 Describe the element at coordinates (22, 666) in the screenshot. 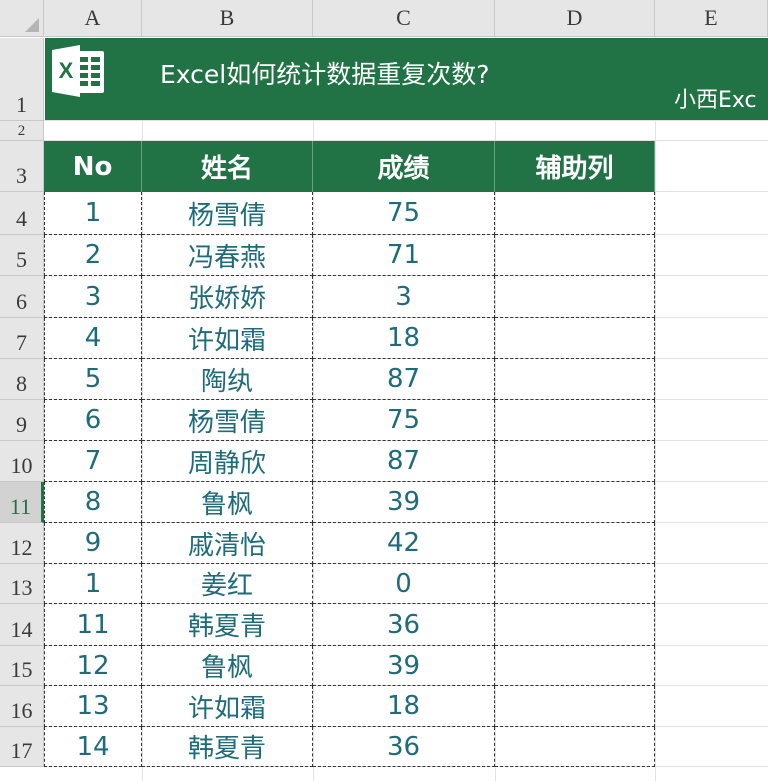

I see `row-header-15: 15` at that location.